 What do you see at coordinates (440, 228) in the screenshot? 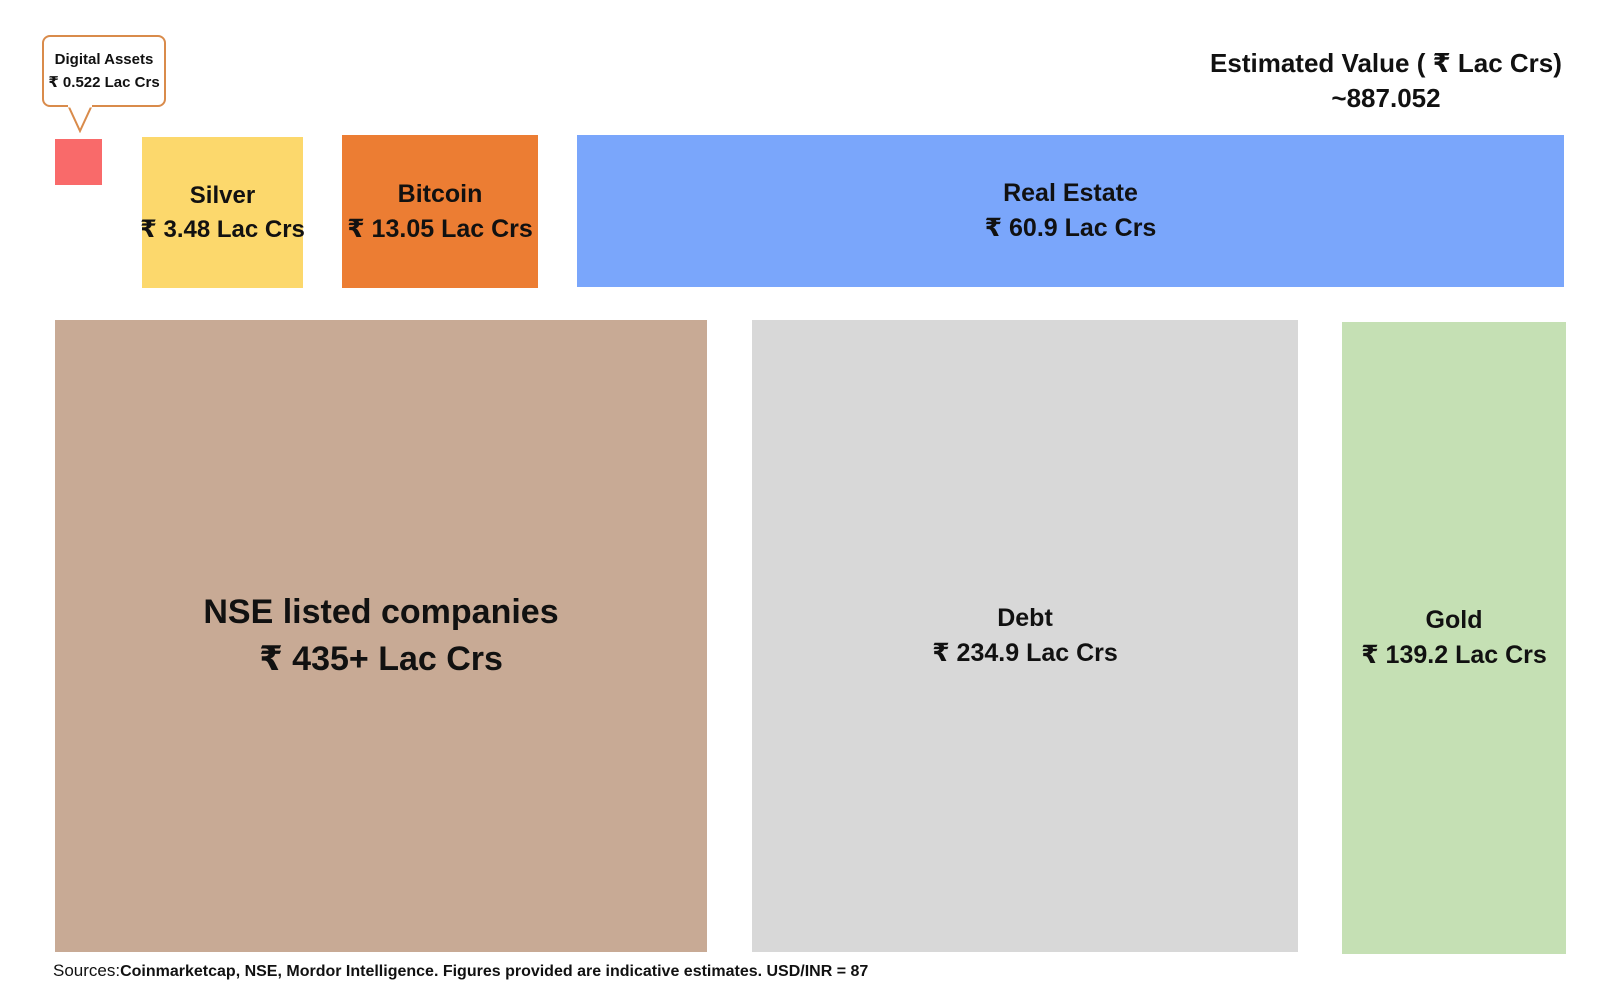
I see `block-value-bitcoin: ₹ 13.05 Lac Crs` at bounding box center [440, 228].